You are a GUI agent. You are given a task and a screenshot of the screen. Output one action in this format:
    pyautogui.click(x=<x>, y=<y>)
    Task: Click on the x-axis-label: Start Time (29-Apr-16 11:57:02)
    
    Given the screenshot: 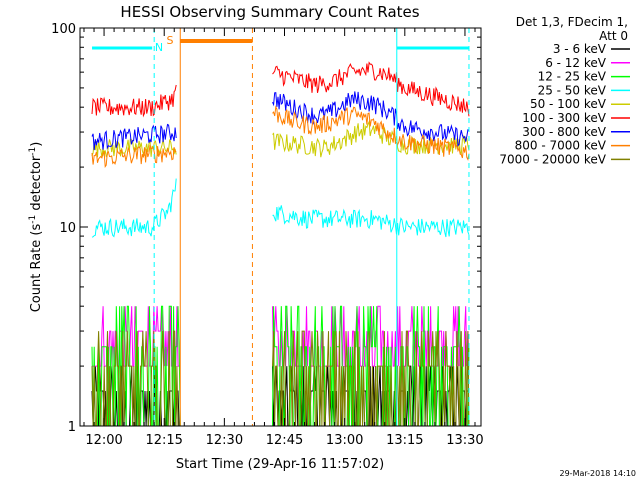 What is the action you would take?
    pyautogui.click(x=280, y=464)
    